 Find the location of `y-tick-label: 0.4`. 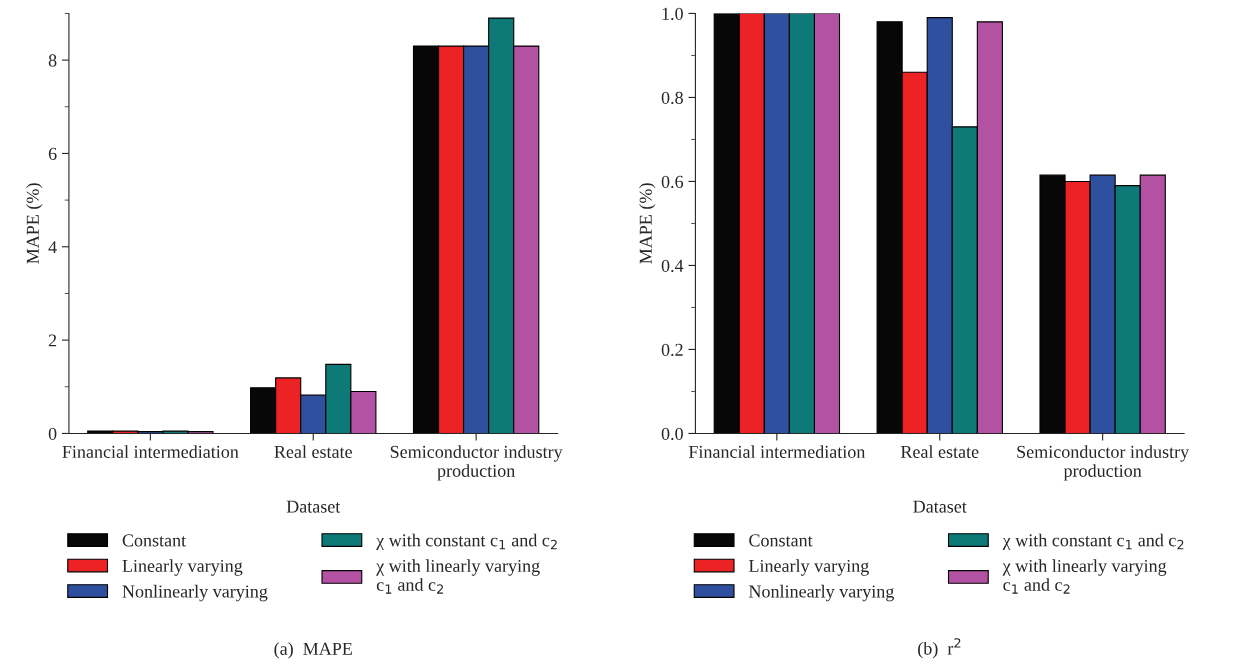

y-tick-label: 0.4 is located at coordinates (672, 265).